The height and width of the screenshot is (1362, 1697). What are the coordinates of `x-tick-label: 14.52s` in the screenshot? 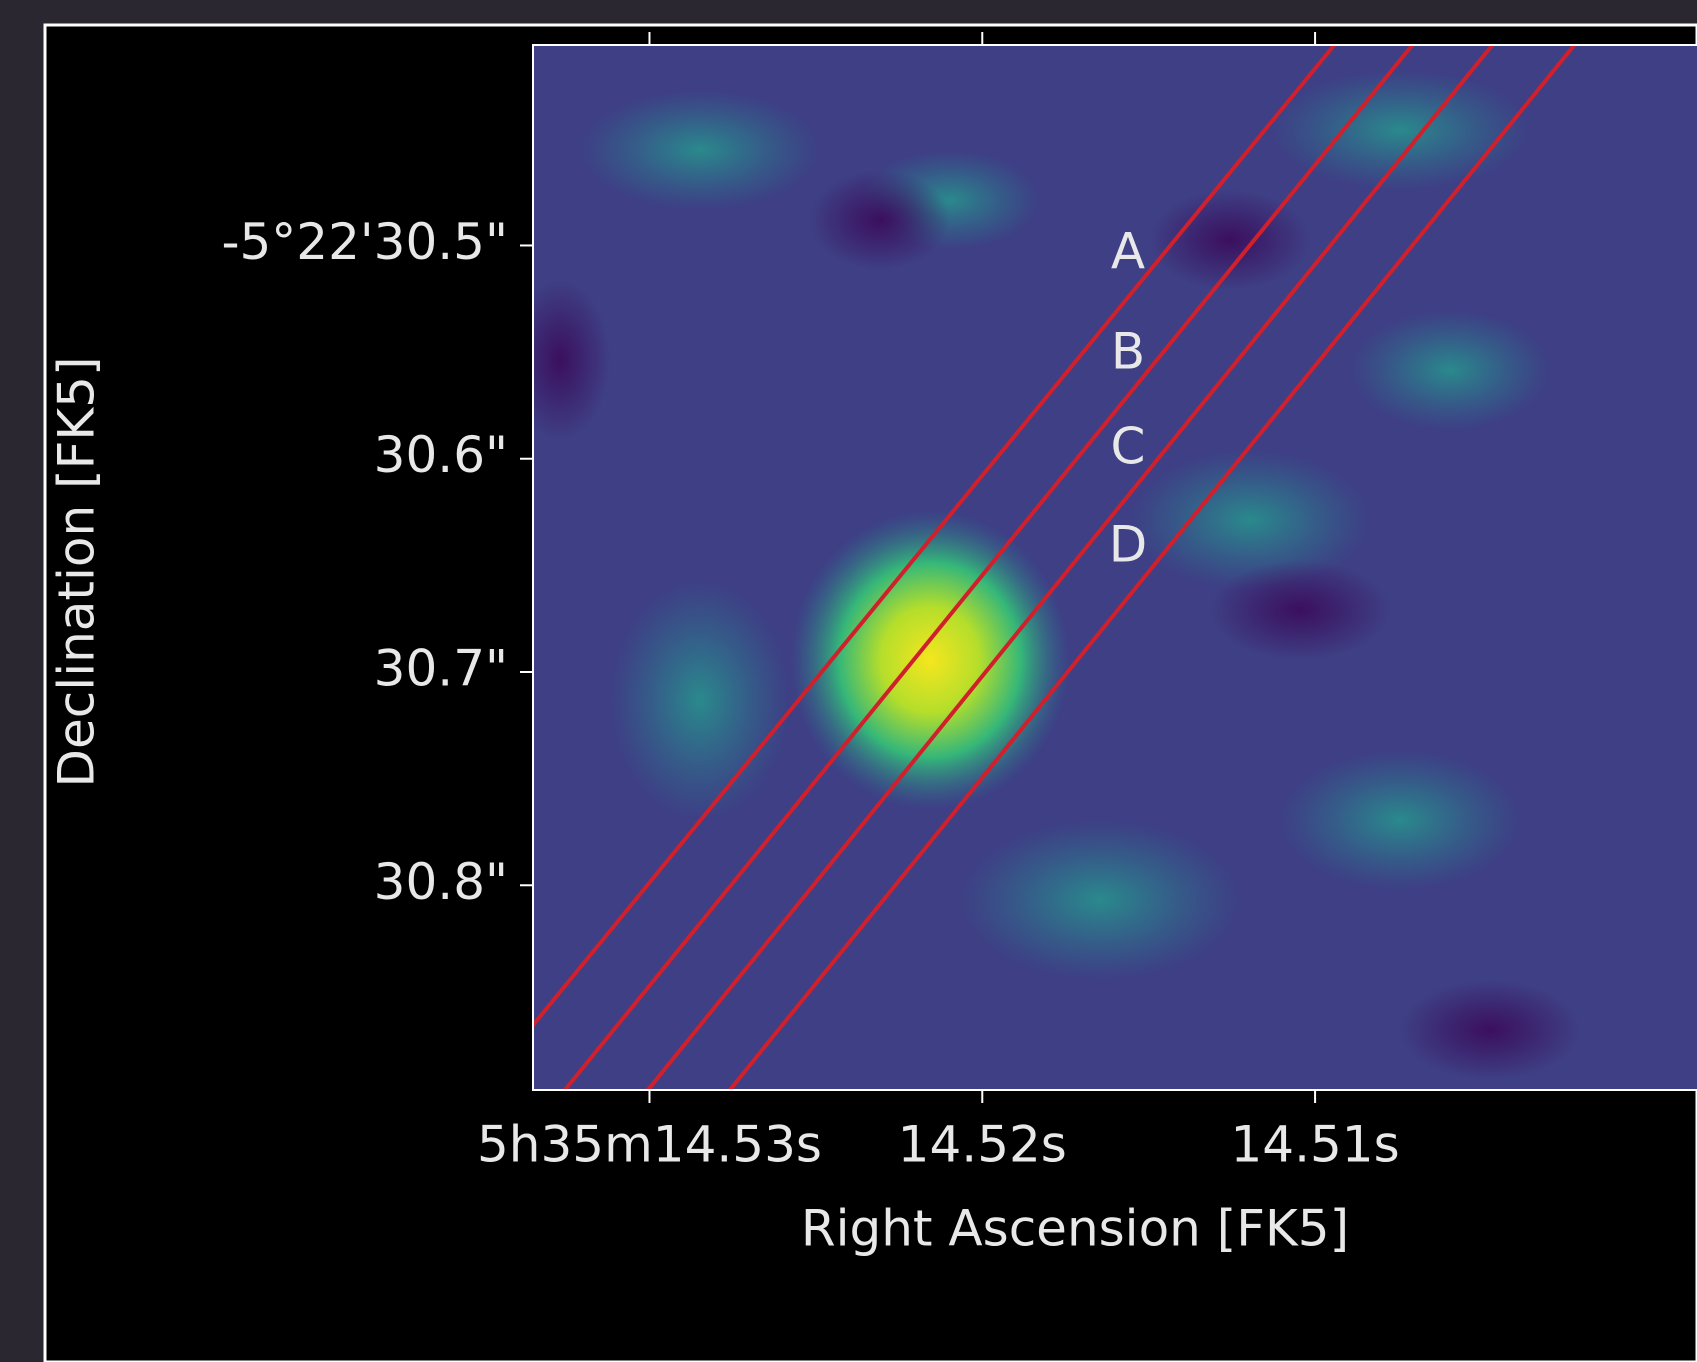 It's located at (982, 1145).